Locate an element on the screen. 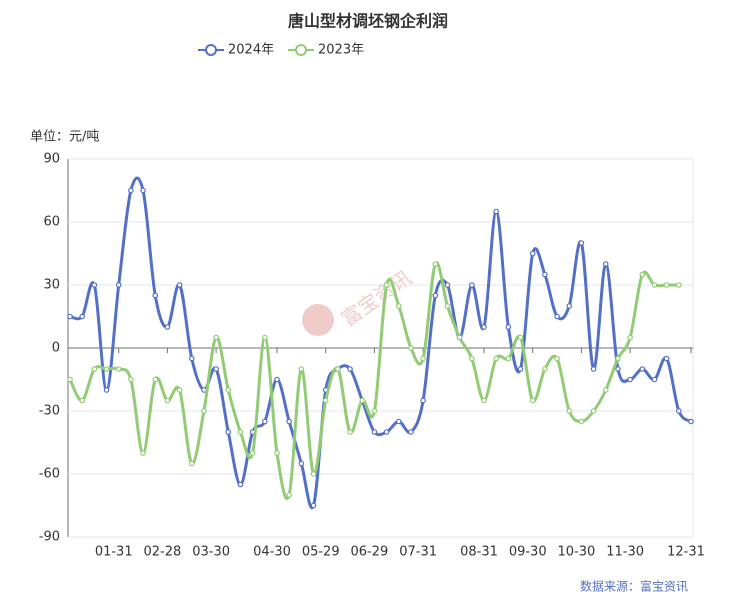 The width and height of the screenshot is (737, 604). source: 数据来源：富宝资讯 is located at coordinates (634, 586).